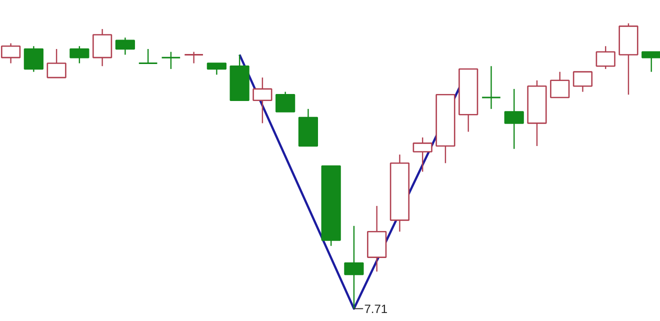  What do you see at coordinates (376, 309) in the screenshot?
I see `annotation: 7.71` at bounding box center [376, 309].